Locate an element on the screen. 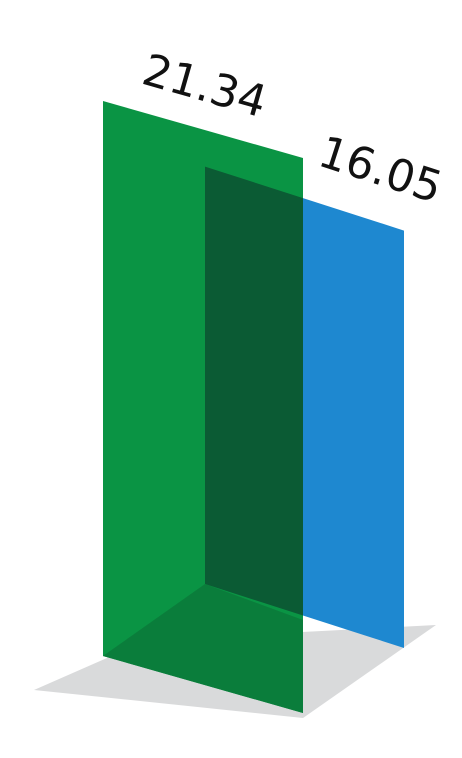  bar-overlap is located at coordinates (254, 391).